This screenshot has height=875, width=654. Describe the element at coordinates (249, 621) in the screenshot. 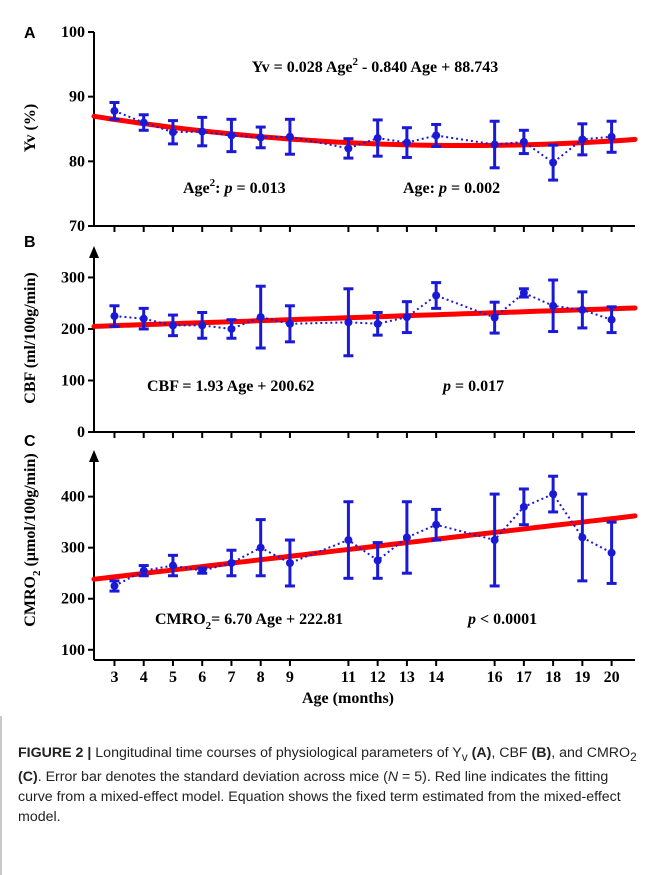

I see `panel-c-equation: CMRO2= 6.70 Age + 222.81` at that location.